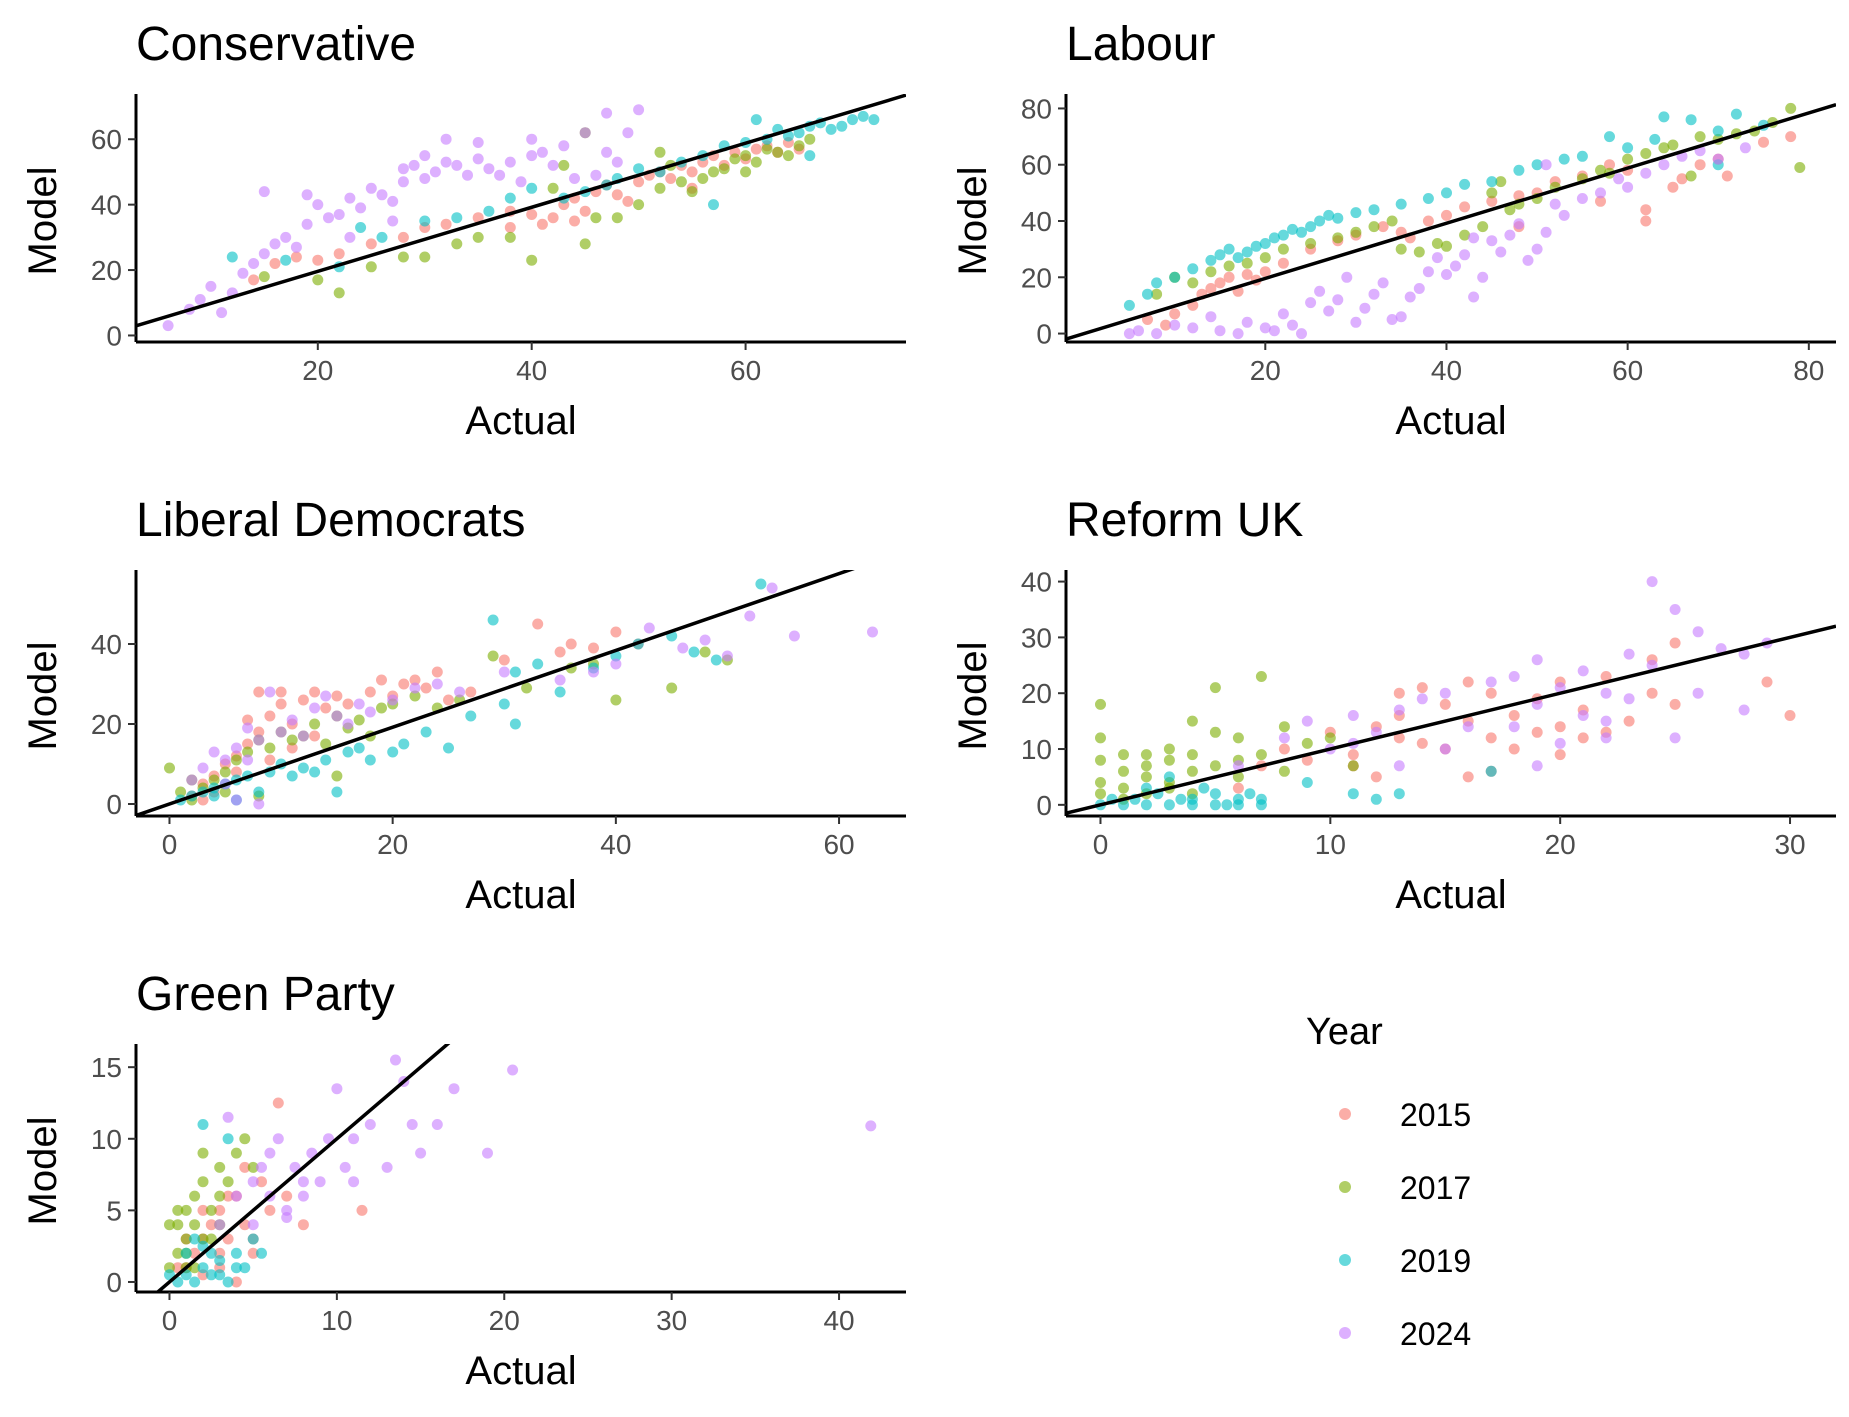 Image resolution: width=1849 pixels, height=1417 pixels. What do you see at coordinates (1036, 693) in the screenshot?
I see `y-tick-label: 20` at bounding box center [1036, 693].